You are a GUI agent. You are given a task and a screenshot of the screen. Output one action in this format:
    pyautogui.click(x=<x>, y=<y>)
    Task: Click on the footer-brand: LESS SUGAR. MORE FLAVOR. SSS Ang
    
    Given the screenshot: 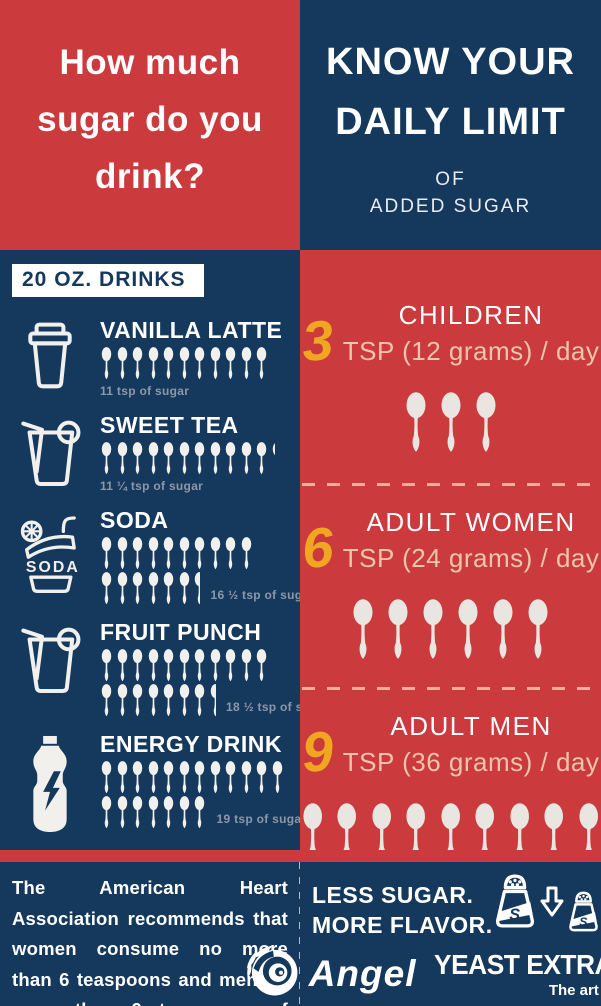 What is the action you would take?
    pyautogui.click(x=423, y=934)
    